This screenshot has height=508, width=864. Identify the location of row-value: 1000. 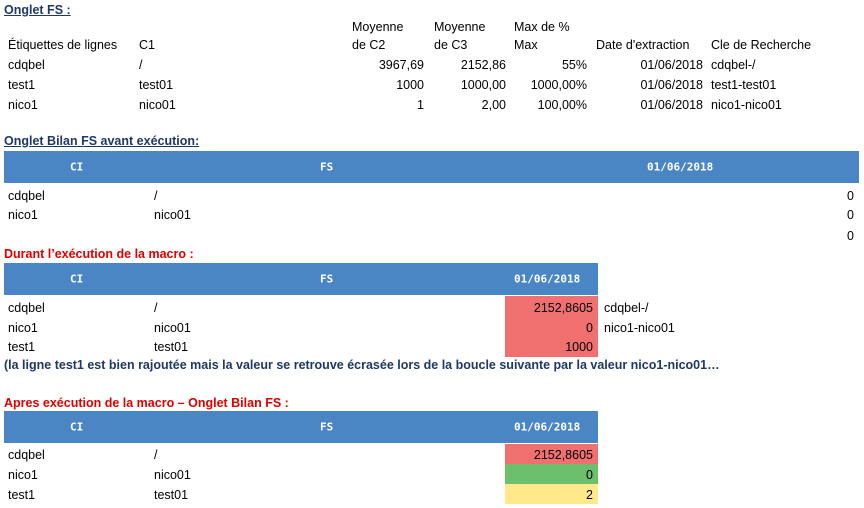
(579, 347).